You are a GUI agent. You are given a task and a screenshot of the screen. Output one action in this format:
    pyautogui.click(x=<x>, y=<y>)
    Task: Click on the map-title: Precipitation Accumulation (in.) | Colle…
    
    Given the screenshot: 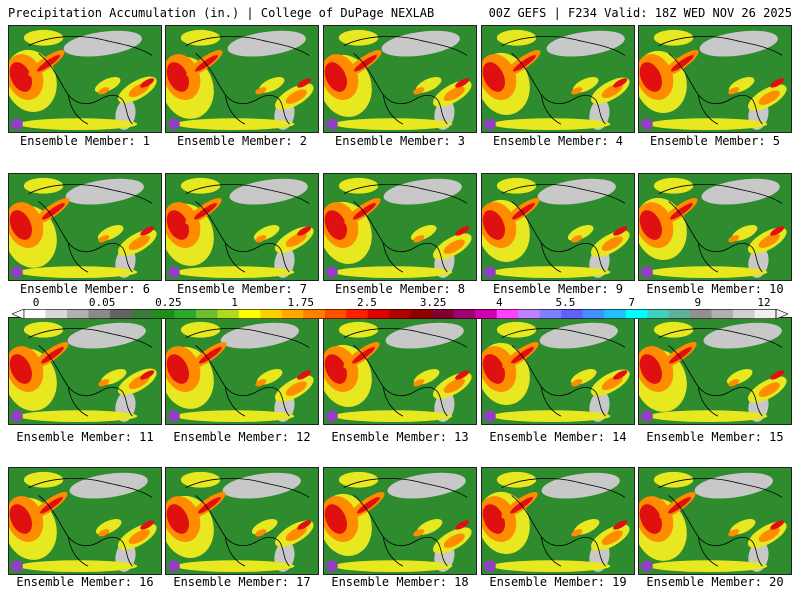 What is the action you would take?
    pyautogui.click(x=221, y=13)
    